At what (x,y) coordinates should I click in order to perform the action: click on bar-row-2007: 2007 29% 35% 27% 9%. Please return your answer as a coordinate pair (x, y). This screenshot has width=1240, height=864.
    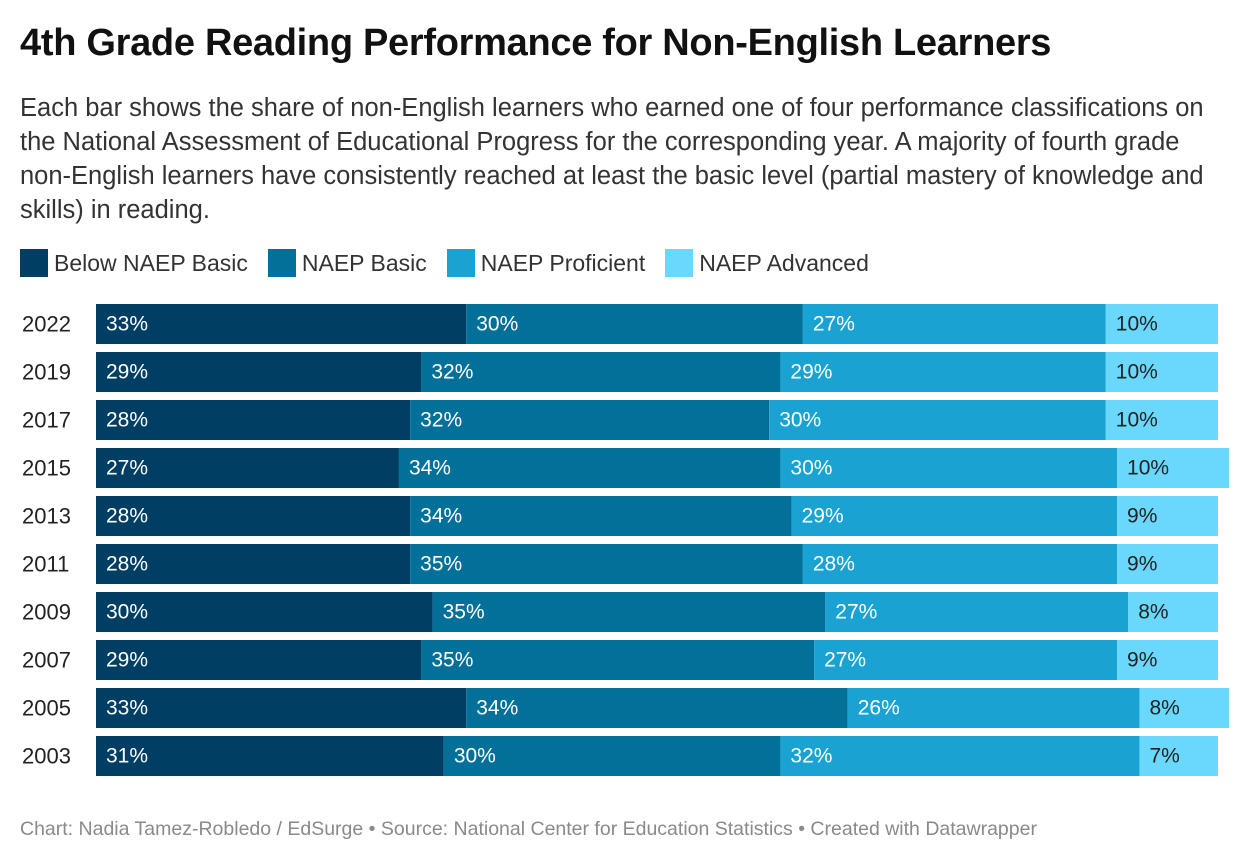
    Looking at the image, I should click on (620, 660).